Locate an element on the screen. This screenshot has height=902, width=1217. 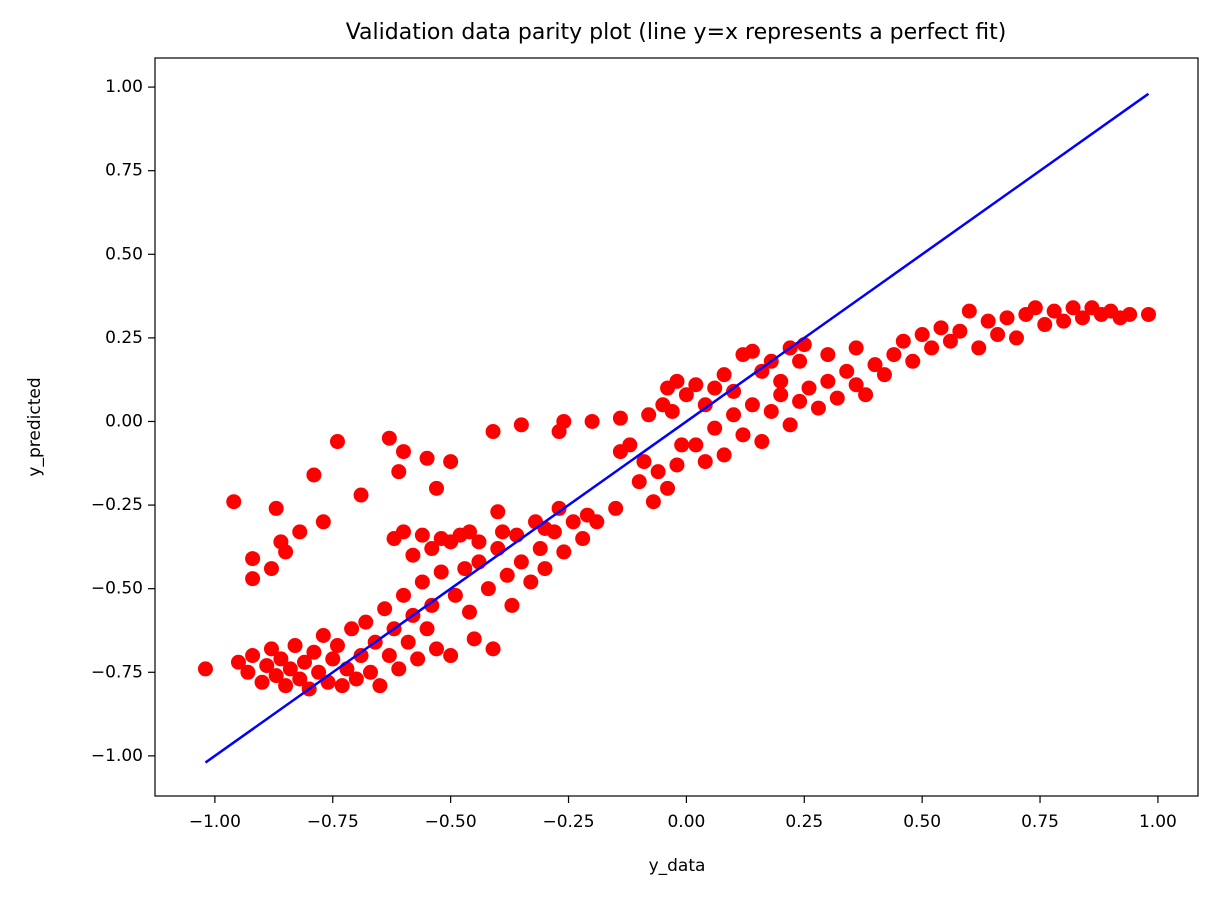
y-tick-label: 0.00 is located at coordinates (124, 421).